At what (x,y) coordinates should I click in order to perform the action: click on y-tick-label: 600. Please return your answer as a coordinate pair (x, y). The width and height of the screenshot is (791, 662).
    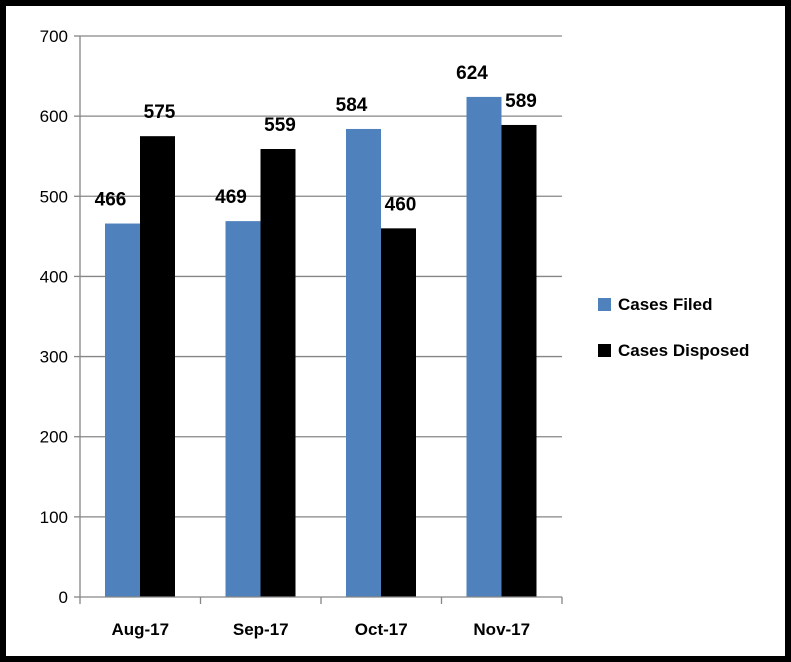
    Looking at the image, I should click on (54, 116).